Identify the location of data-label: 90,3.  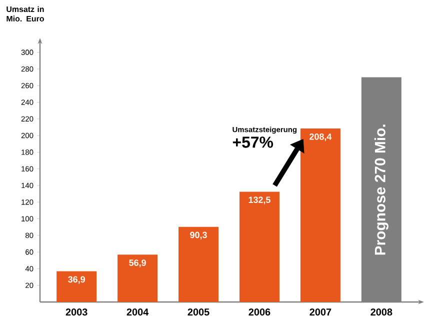
(198, 236).